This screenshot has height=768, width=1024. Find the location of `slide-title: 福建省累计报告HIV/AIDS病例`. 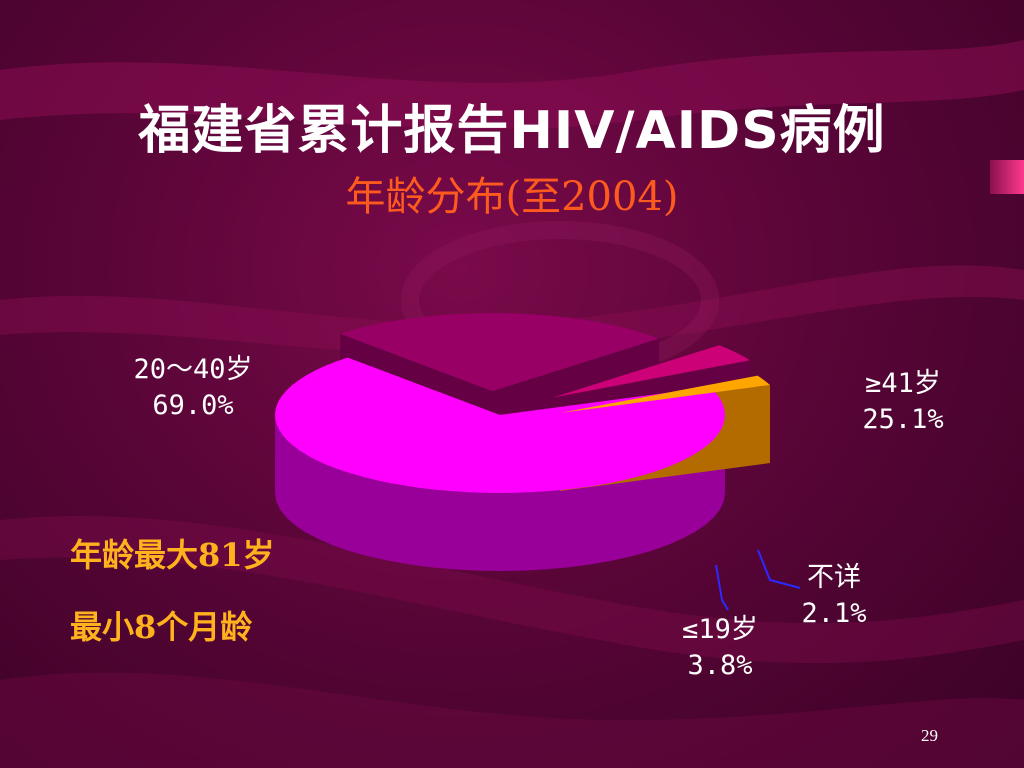

slide-title: 福建省累计报告HIV/AIDS病例 is located at coordinates (512, 131).